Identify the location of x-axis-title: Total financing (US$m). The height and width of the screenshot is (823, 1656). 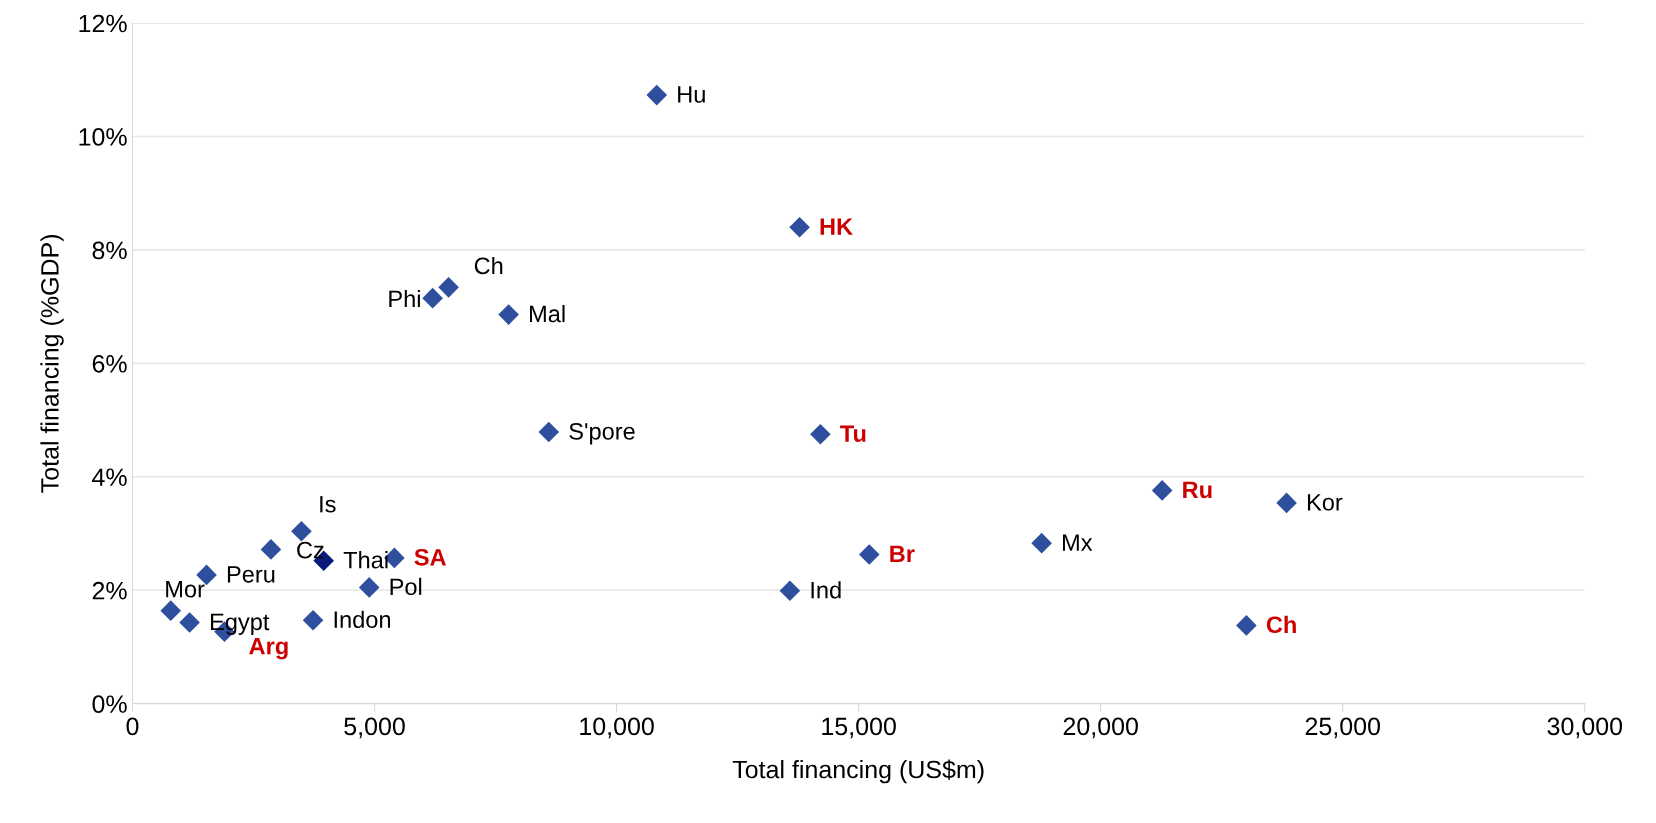
(858, 771).